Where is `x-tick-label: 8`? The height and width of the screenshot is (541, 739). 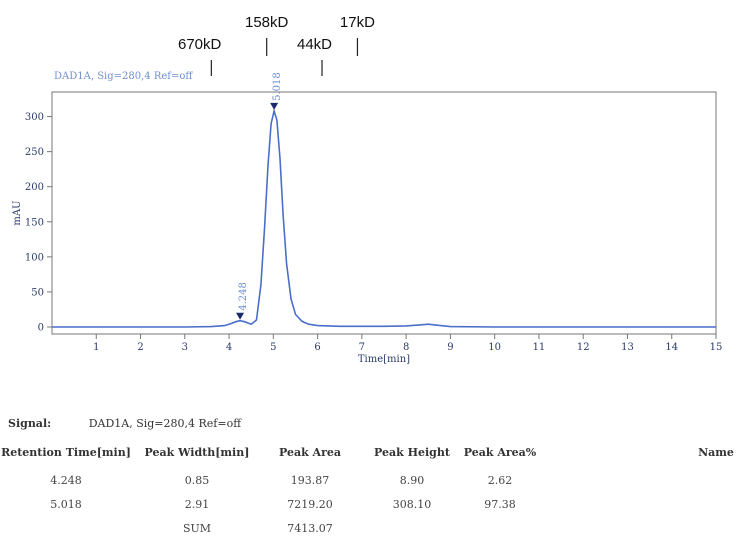 x-tick-label: 8 is located at coordinates (406, 347).